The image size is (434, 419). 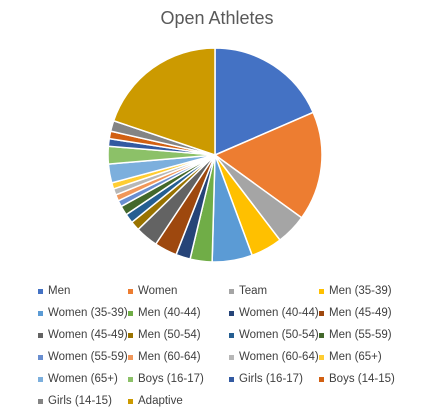 What do you see at coordinates (169, 357) in the screenshot?
I see `legend-label: Men (60-64)` at bounding box center [169, 357].